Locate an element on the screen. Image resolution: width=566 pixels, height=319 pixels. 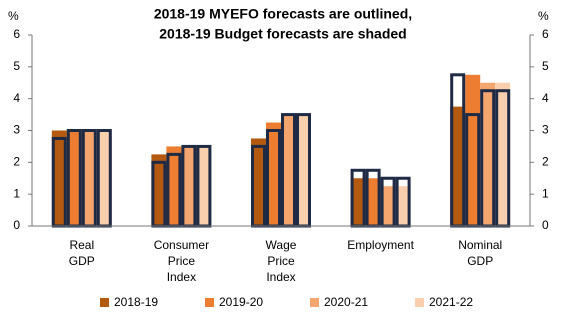
y2-axis-label: % is located at coordinates (543, 16).